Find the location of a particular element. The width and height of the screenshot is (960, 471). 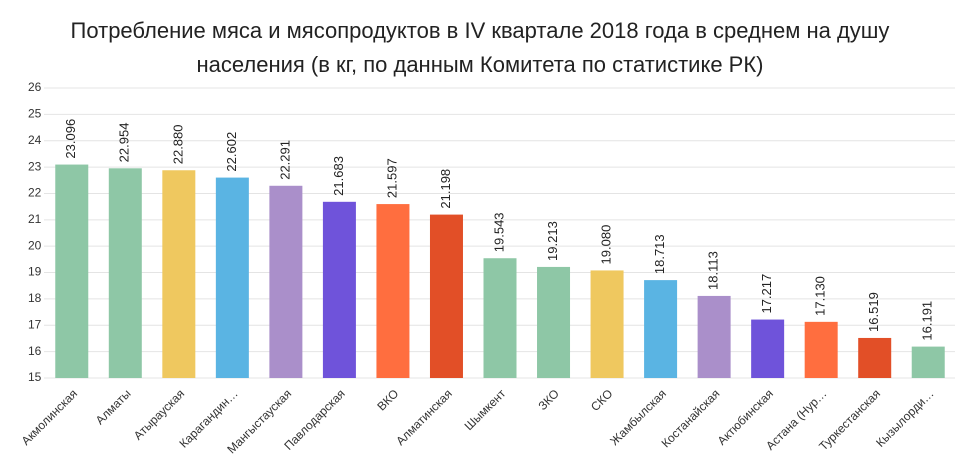

y-tick-label: 22 is located at coordinates (35, 193).